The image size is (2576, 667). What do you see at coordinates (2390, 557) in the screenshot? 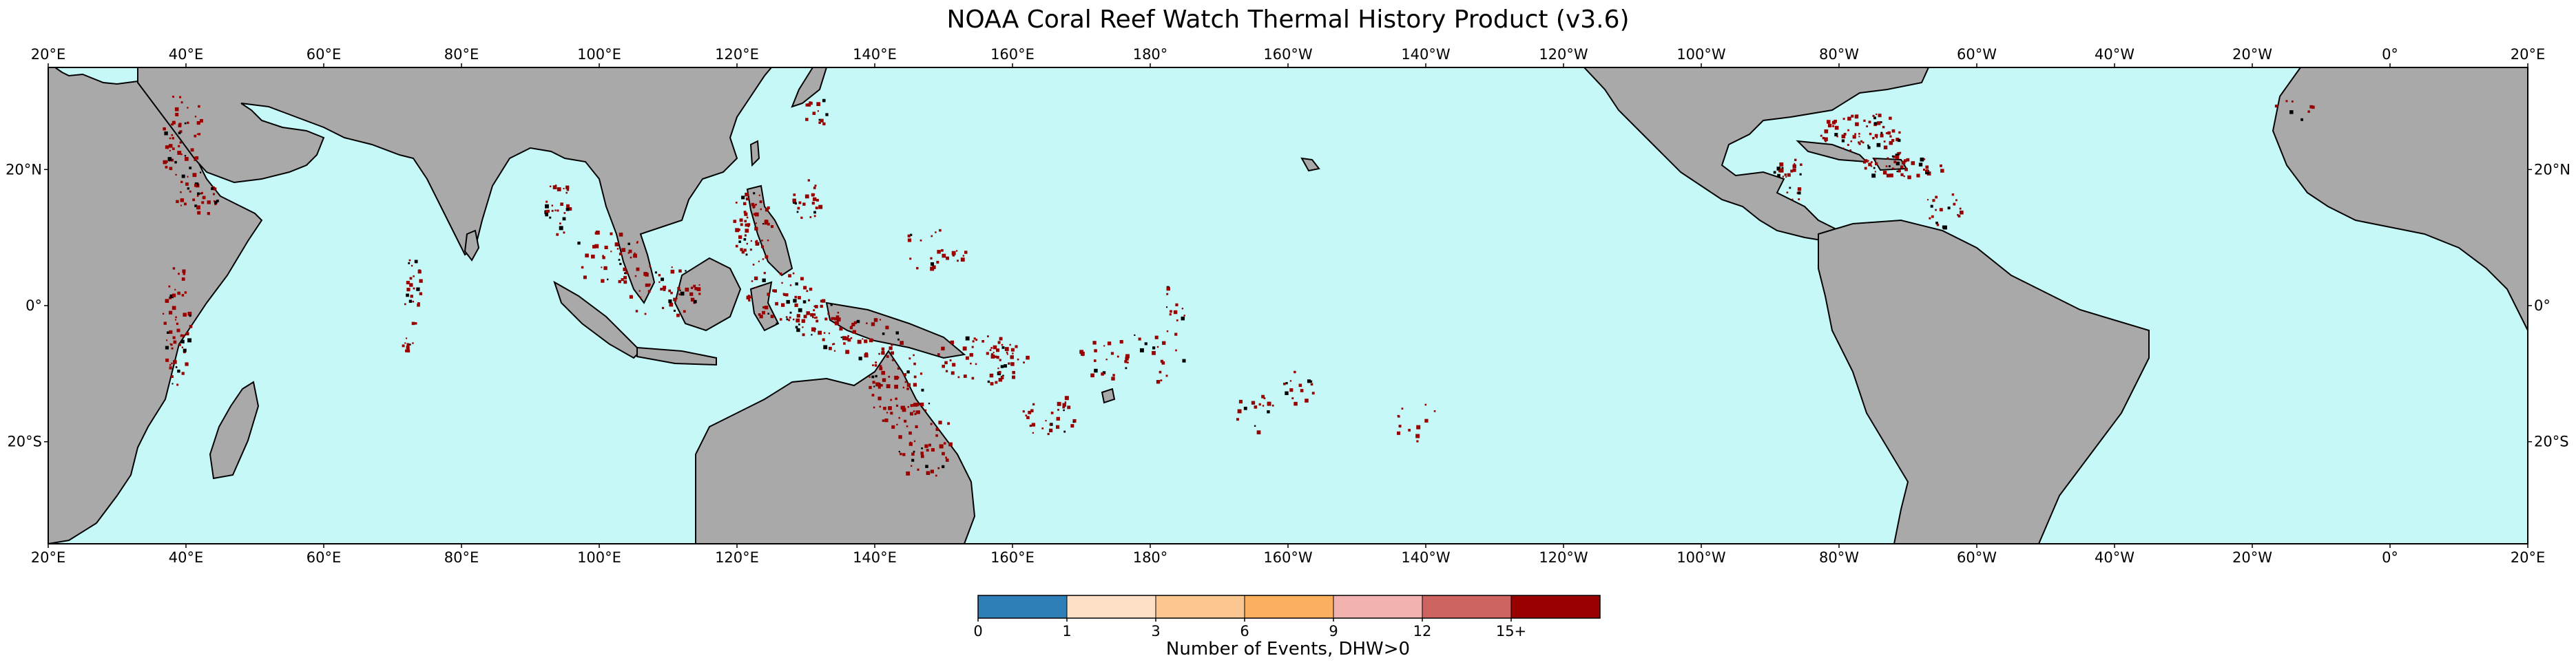
I see `lon-tick-label-bottom: 0°` at bounding box center [2390, 557].